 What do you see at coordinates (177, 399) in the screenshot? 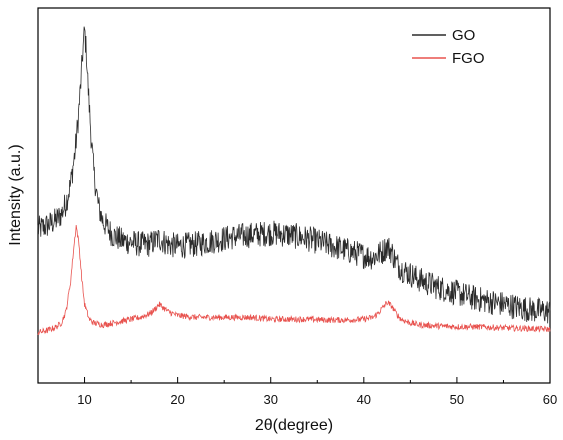
I see `x-tick-label: 20` at bounding box center [177, 399].